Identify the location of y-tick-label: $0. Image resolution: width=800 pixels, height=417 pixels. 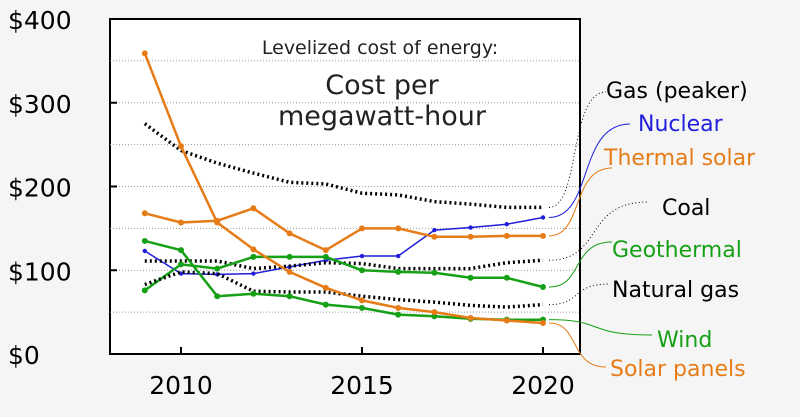
(24, 355).